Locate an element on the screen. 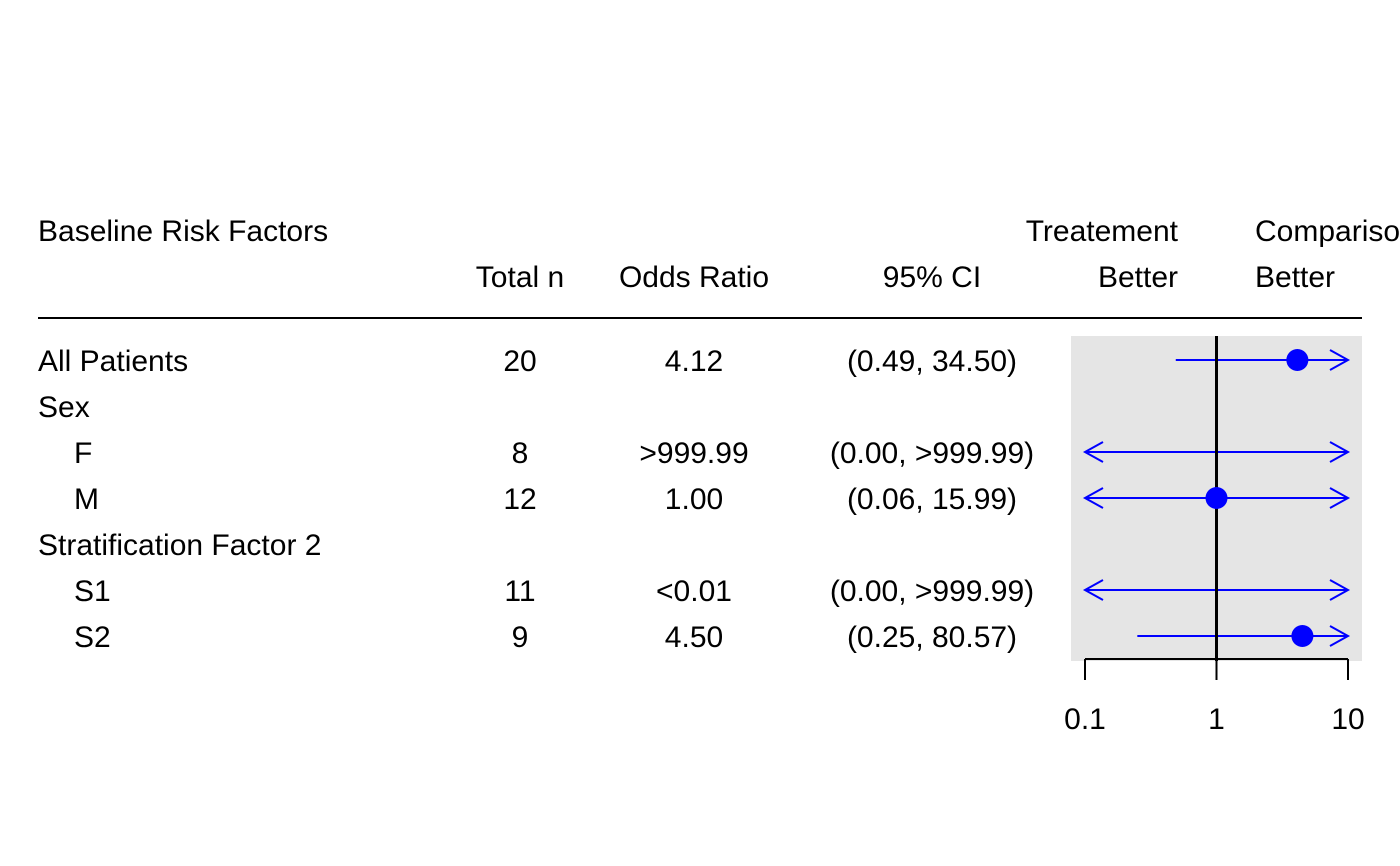 This screenshot has width=1400, height=866. row-odds-ratio: 4.50 is located at coordinates (694, 637).